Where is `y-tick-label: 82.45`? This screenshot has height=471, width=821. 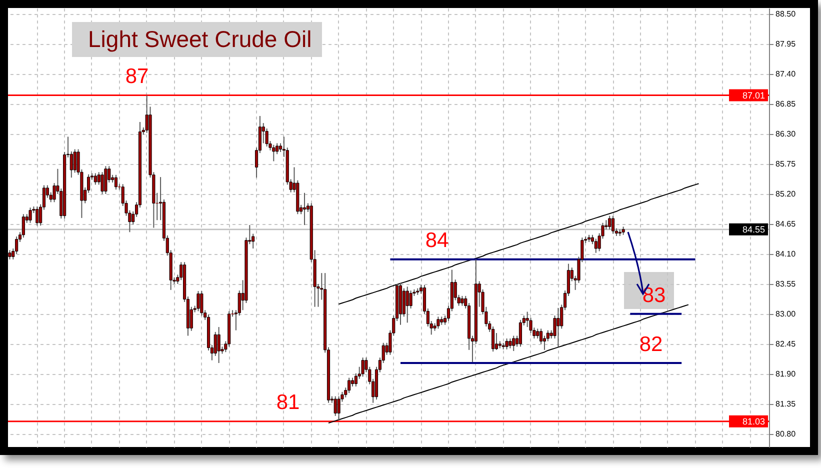 y-tick-label: 82.45 is located at coordinates (786, 343).